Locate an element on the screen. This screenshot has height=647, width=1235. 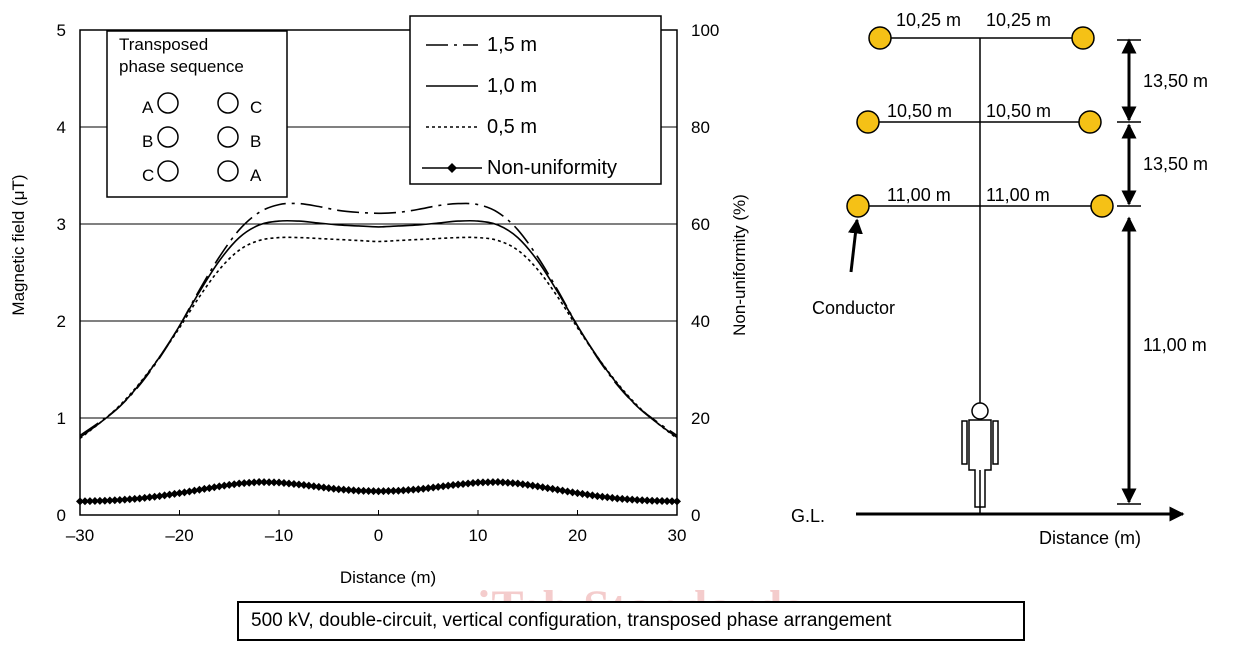
y2-tick-label: 100 is located at coordinates (705, 30).